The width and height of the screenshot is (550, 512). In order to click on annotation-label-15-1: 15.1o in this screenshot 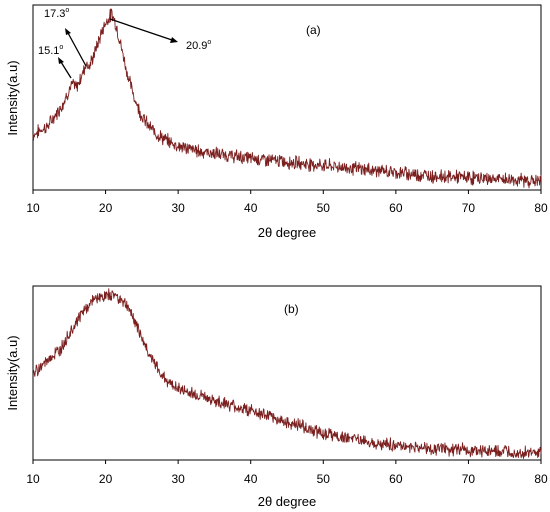, I will do `click(50, 50)`.